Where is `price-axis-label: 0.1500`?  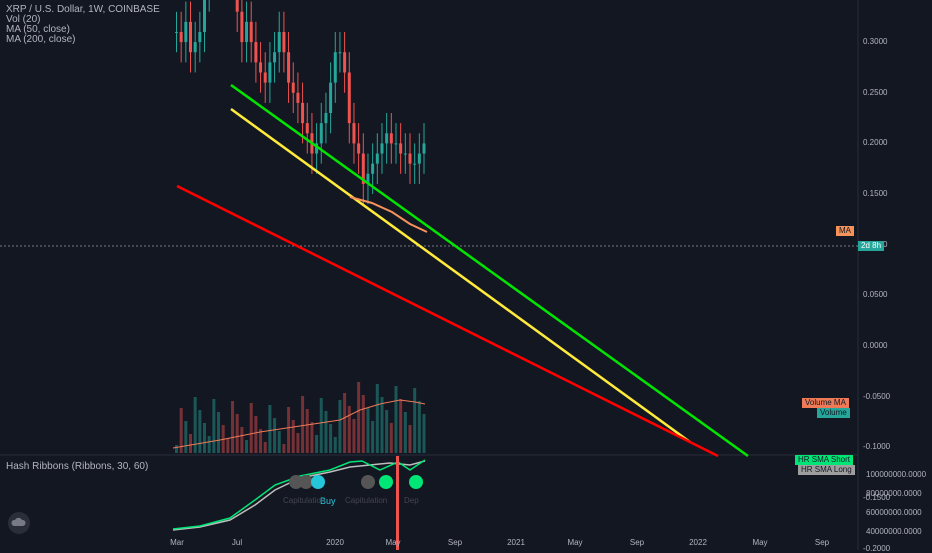
price-axis-label: 0.1500 is located at coordinates (875, 194).